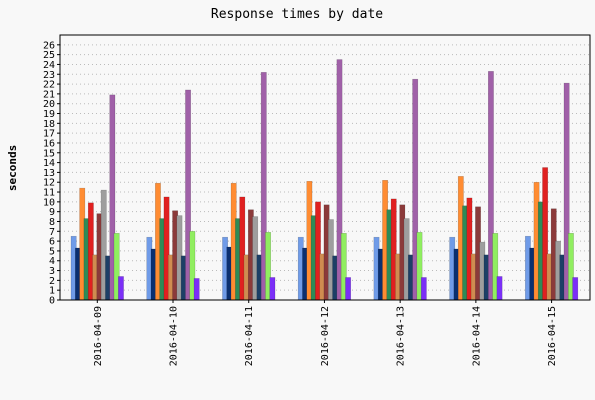 The image size is (595, 400). Describe the element at coordinates (49, 173) in the screenshot. I see `y-tick-label: 13` at that location.